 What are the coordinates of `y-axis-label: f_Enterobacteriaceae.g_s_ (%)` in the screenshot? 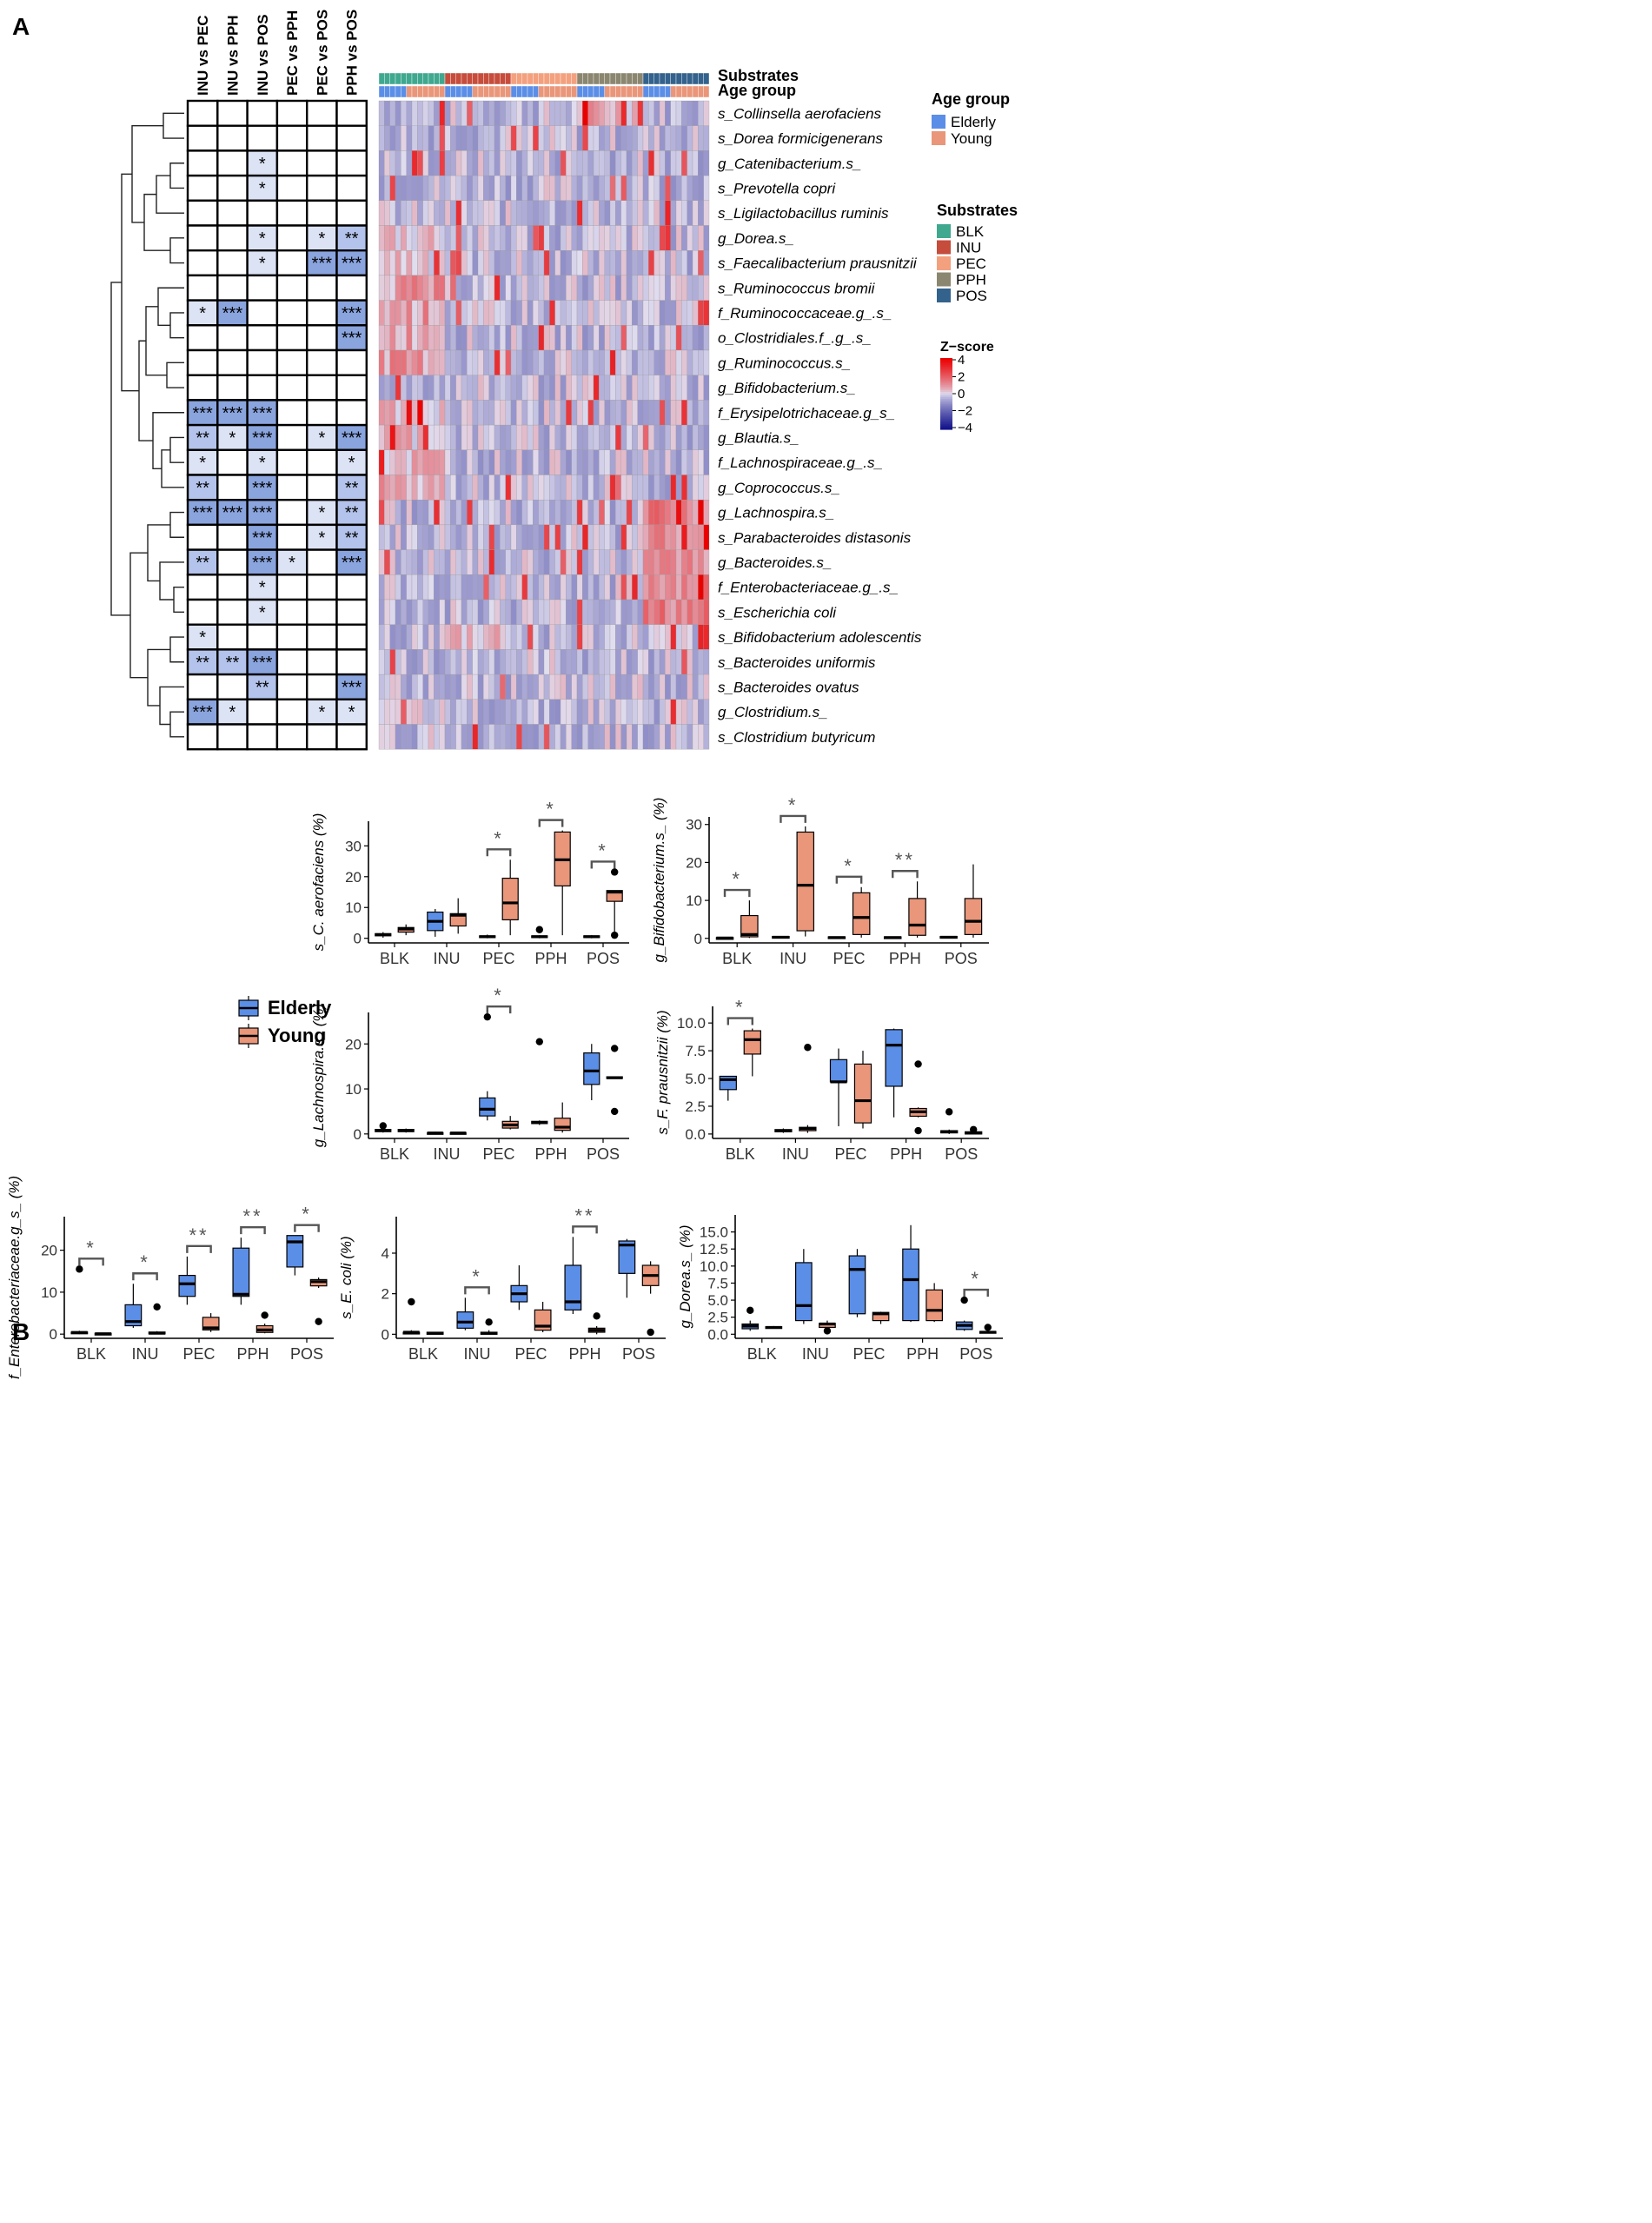 It's located at (14, 1277).